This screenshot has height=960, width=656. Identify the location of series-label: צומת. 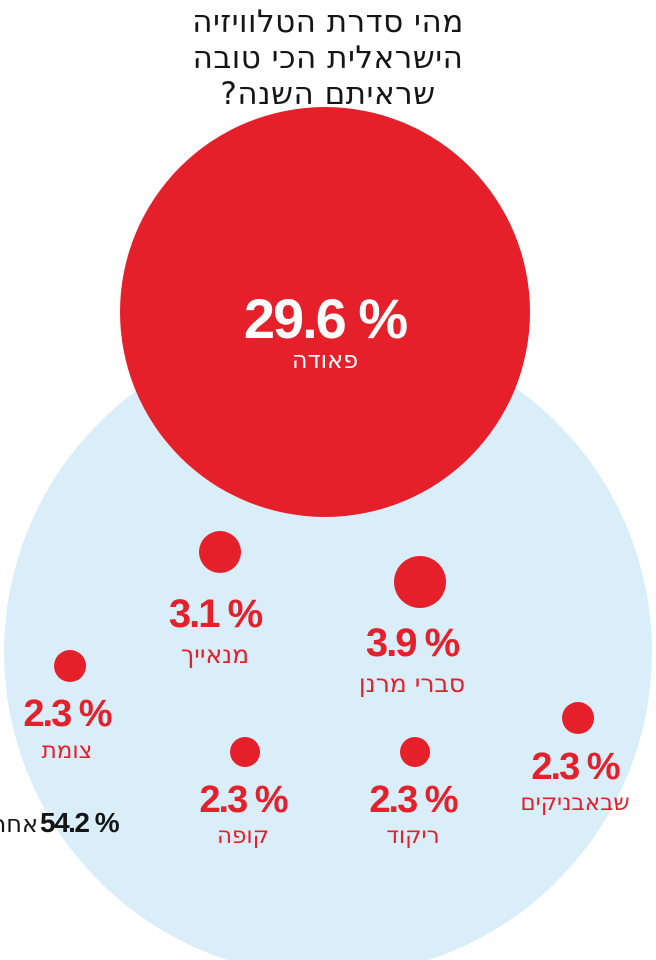
(67, 751).